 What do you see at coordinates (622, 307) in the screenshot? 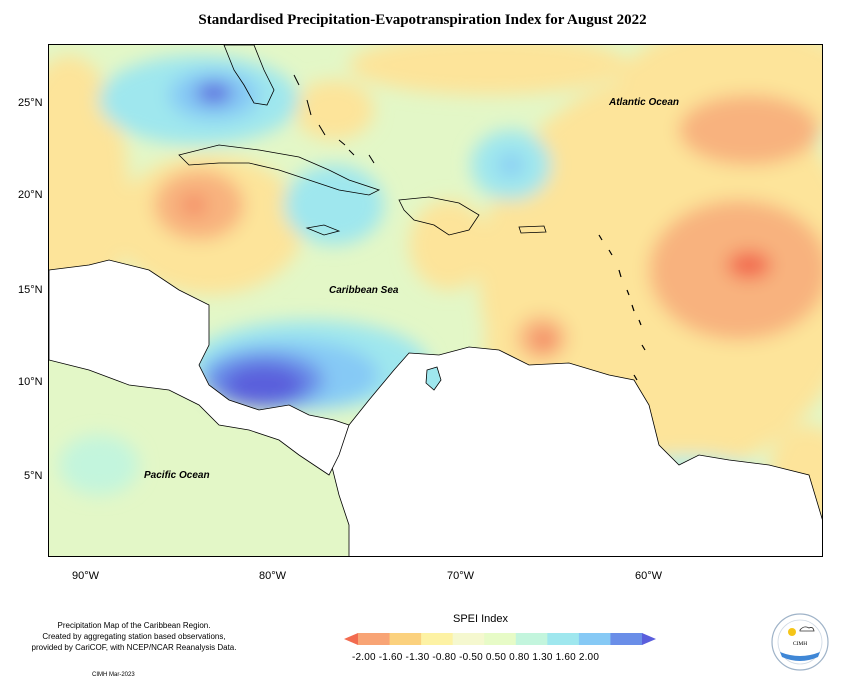
I see `lesser-antilles` at bounding box center [622, 307].